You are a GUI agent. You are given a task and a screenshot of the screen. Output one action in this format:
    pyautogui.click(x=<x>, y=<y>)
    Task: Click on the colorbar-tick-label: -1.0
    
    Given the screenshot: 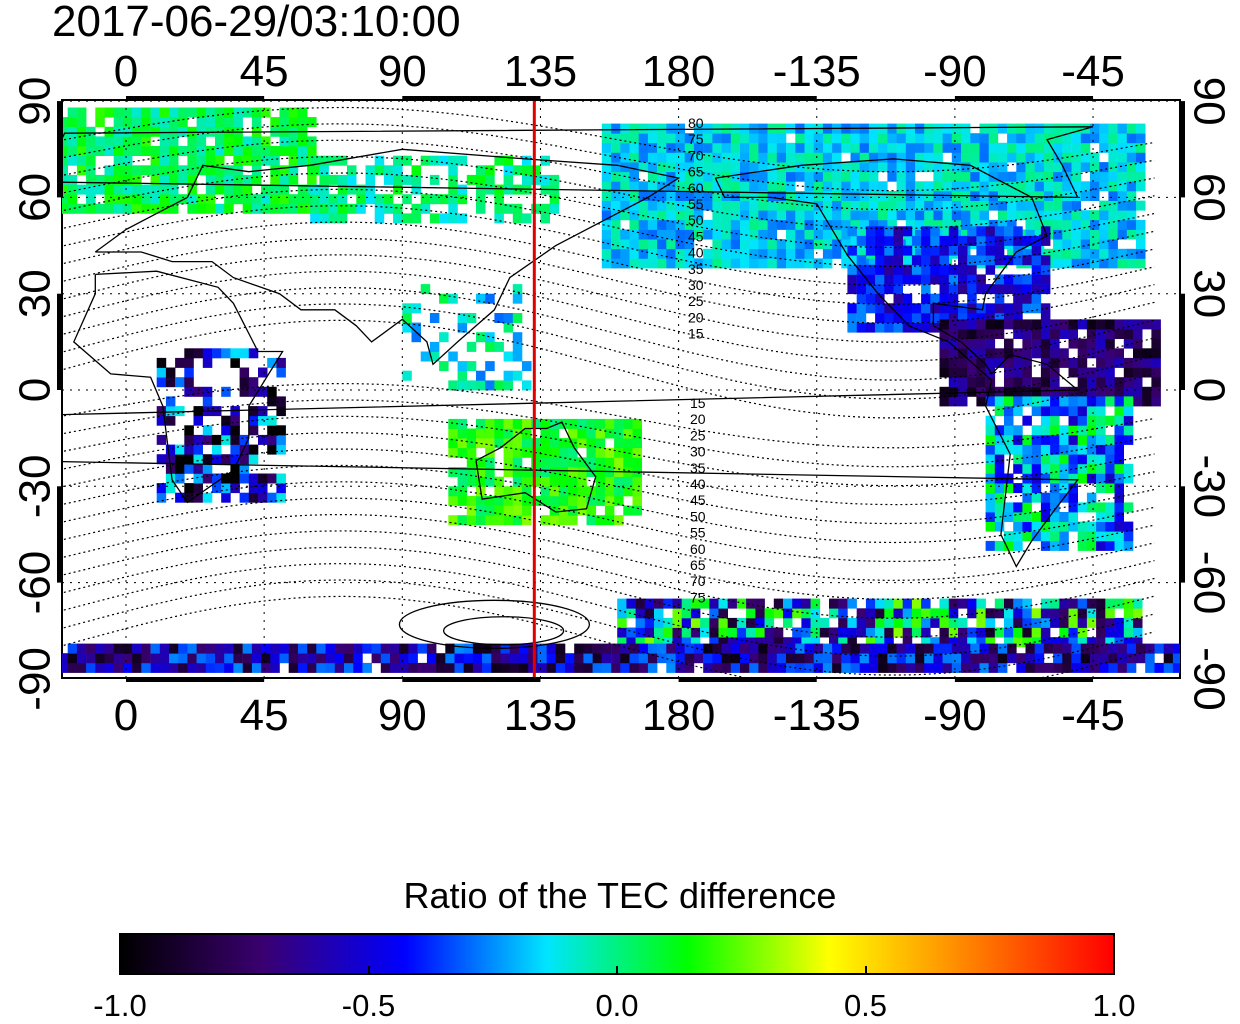 What is the action you would take?
    pyautogui.click(x=120, y=1005)
    